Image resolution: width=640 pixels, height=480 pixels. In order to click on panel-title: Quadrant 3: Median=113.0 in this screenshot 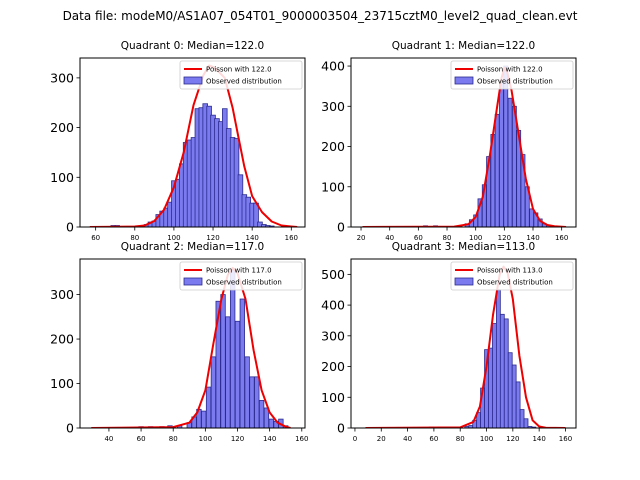, I will do `click(463, 247)`.